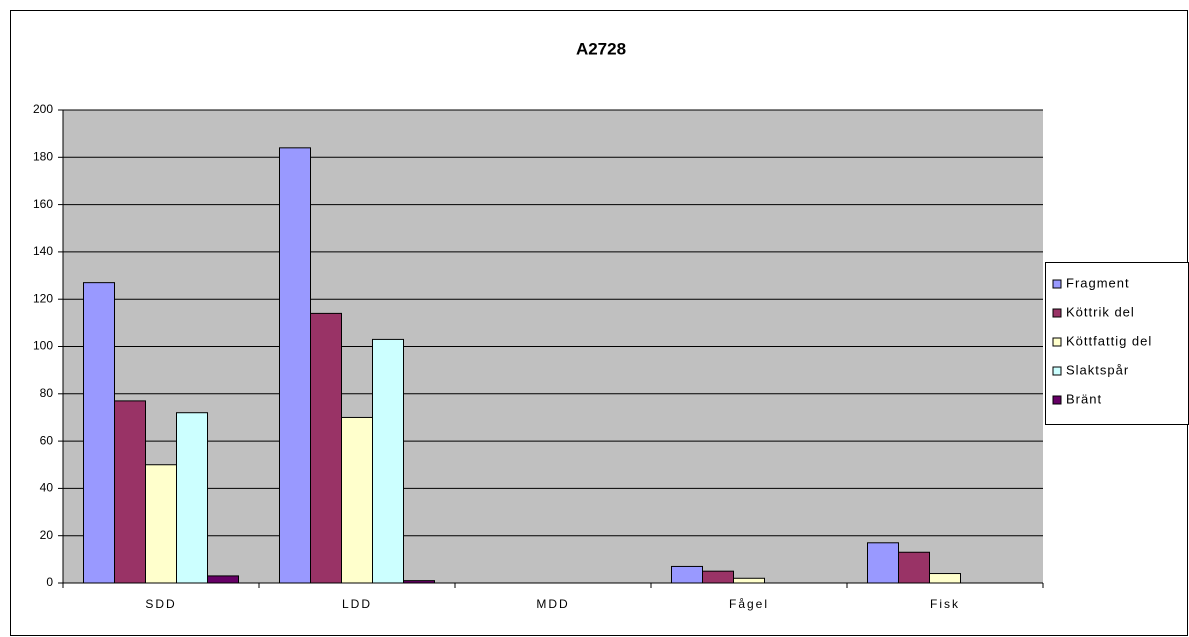 This screenshot has height=637, width=1189. I want to click on y-tick-label: 140, so click(43, 251).